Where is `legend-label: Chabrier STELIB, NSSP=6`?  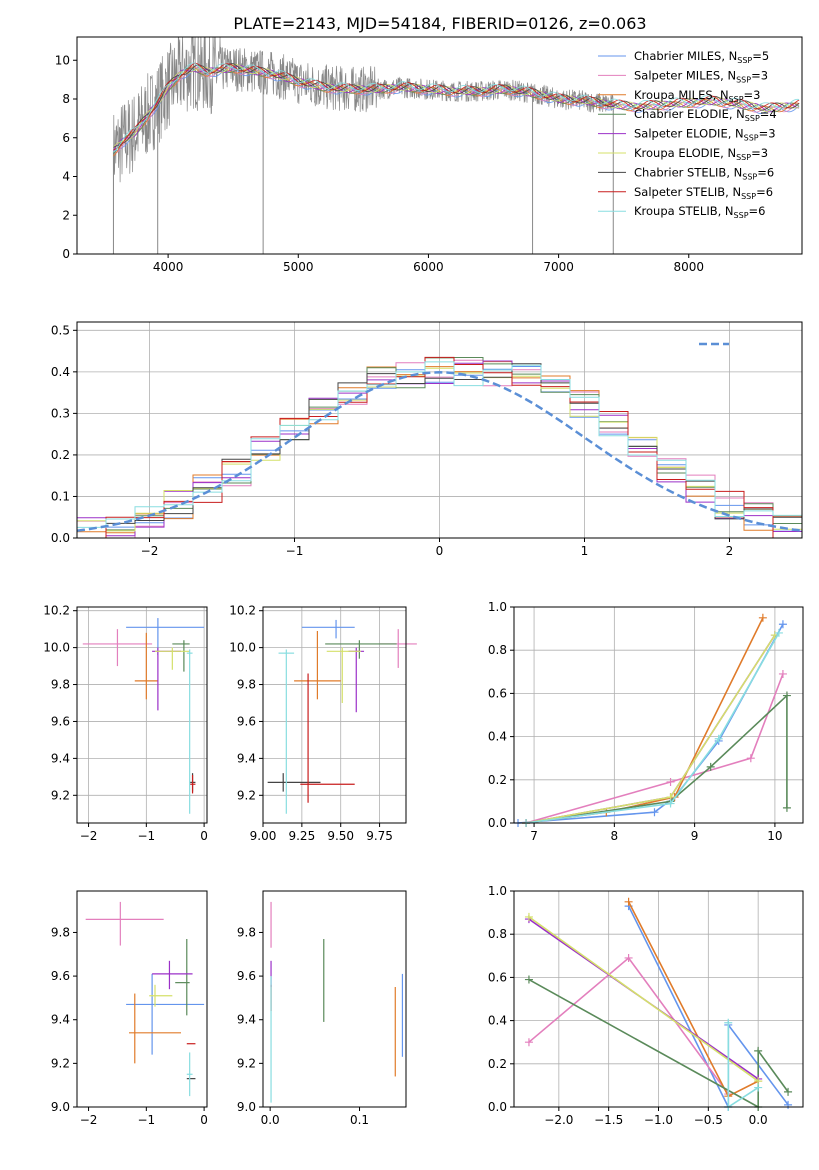 legend-label: Chabrier STELIB, NSSP=6 is located at coordinates (704, 173).